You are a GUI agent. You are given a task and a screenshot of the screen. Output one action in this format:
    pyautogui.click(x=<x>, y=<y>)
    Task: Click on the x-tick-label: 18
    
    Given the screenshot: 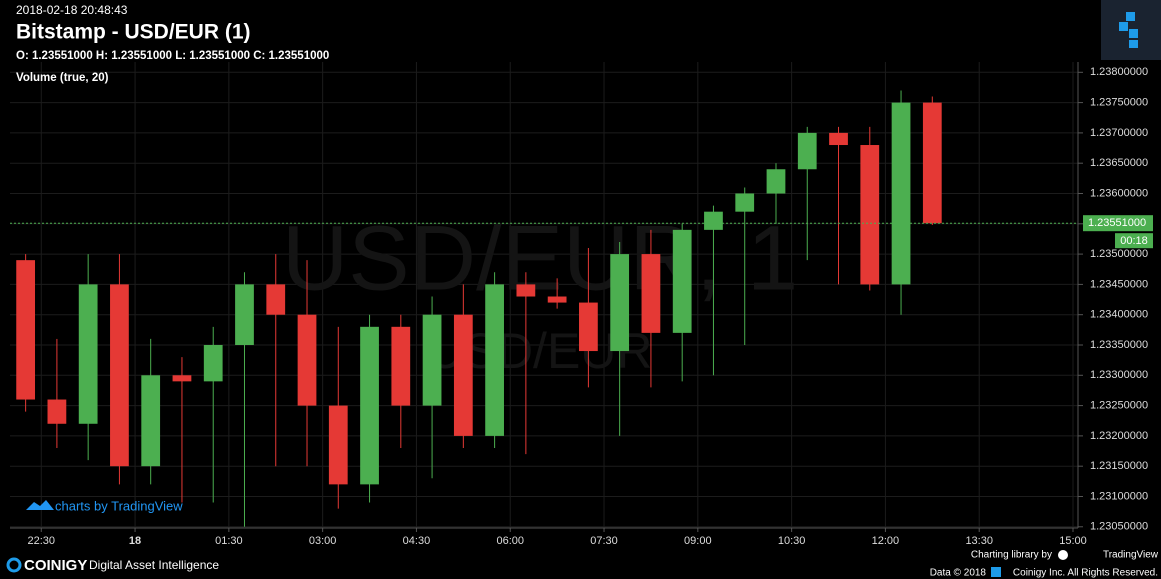 What is the action you would take?
    pyautogui.click(x=135, y=541)
    